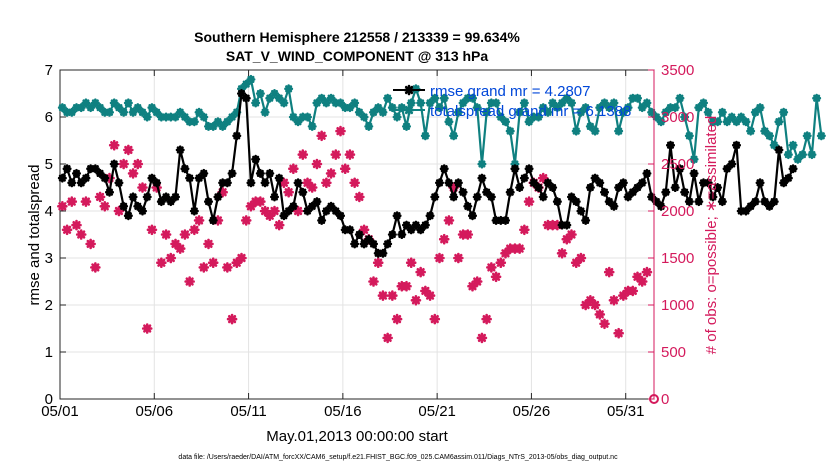 The width and height of the screenshot is (830, 470). Describe the element at coordinates (49, 117) in the screenshot. I see `y-left-tick-label: 6` at that location.